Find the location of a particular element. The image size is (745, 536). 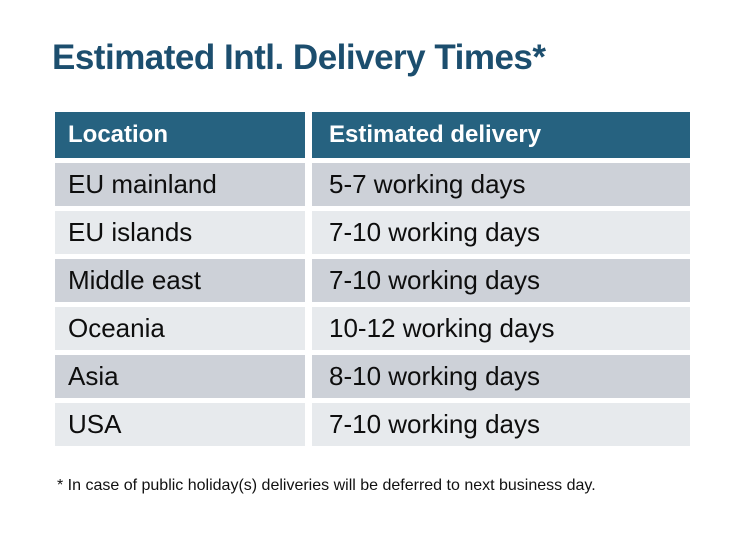

table-row-delivery: 8-10 working days is located at coordinates (501, 376).